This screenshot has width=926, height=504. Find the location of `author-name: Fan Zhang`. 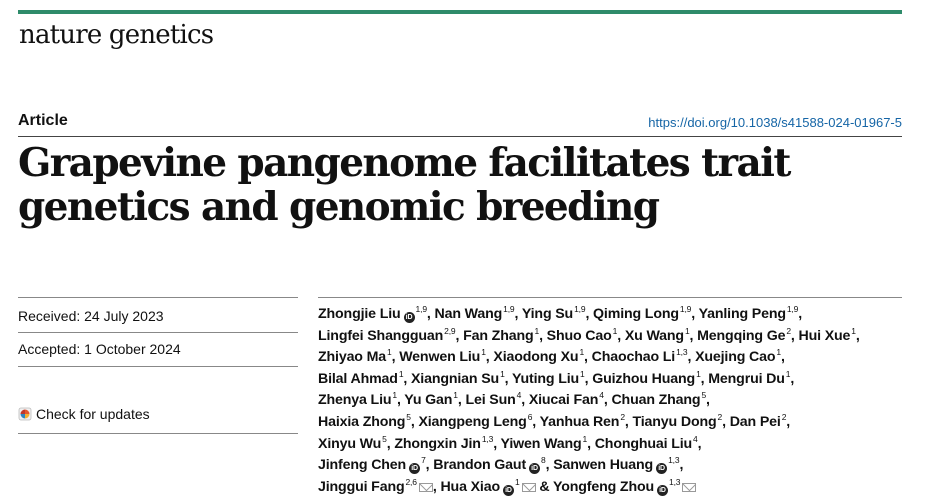

author-name: Fan Zhang is located at coordinates (498, 335).